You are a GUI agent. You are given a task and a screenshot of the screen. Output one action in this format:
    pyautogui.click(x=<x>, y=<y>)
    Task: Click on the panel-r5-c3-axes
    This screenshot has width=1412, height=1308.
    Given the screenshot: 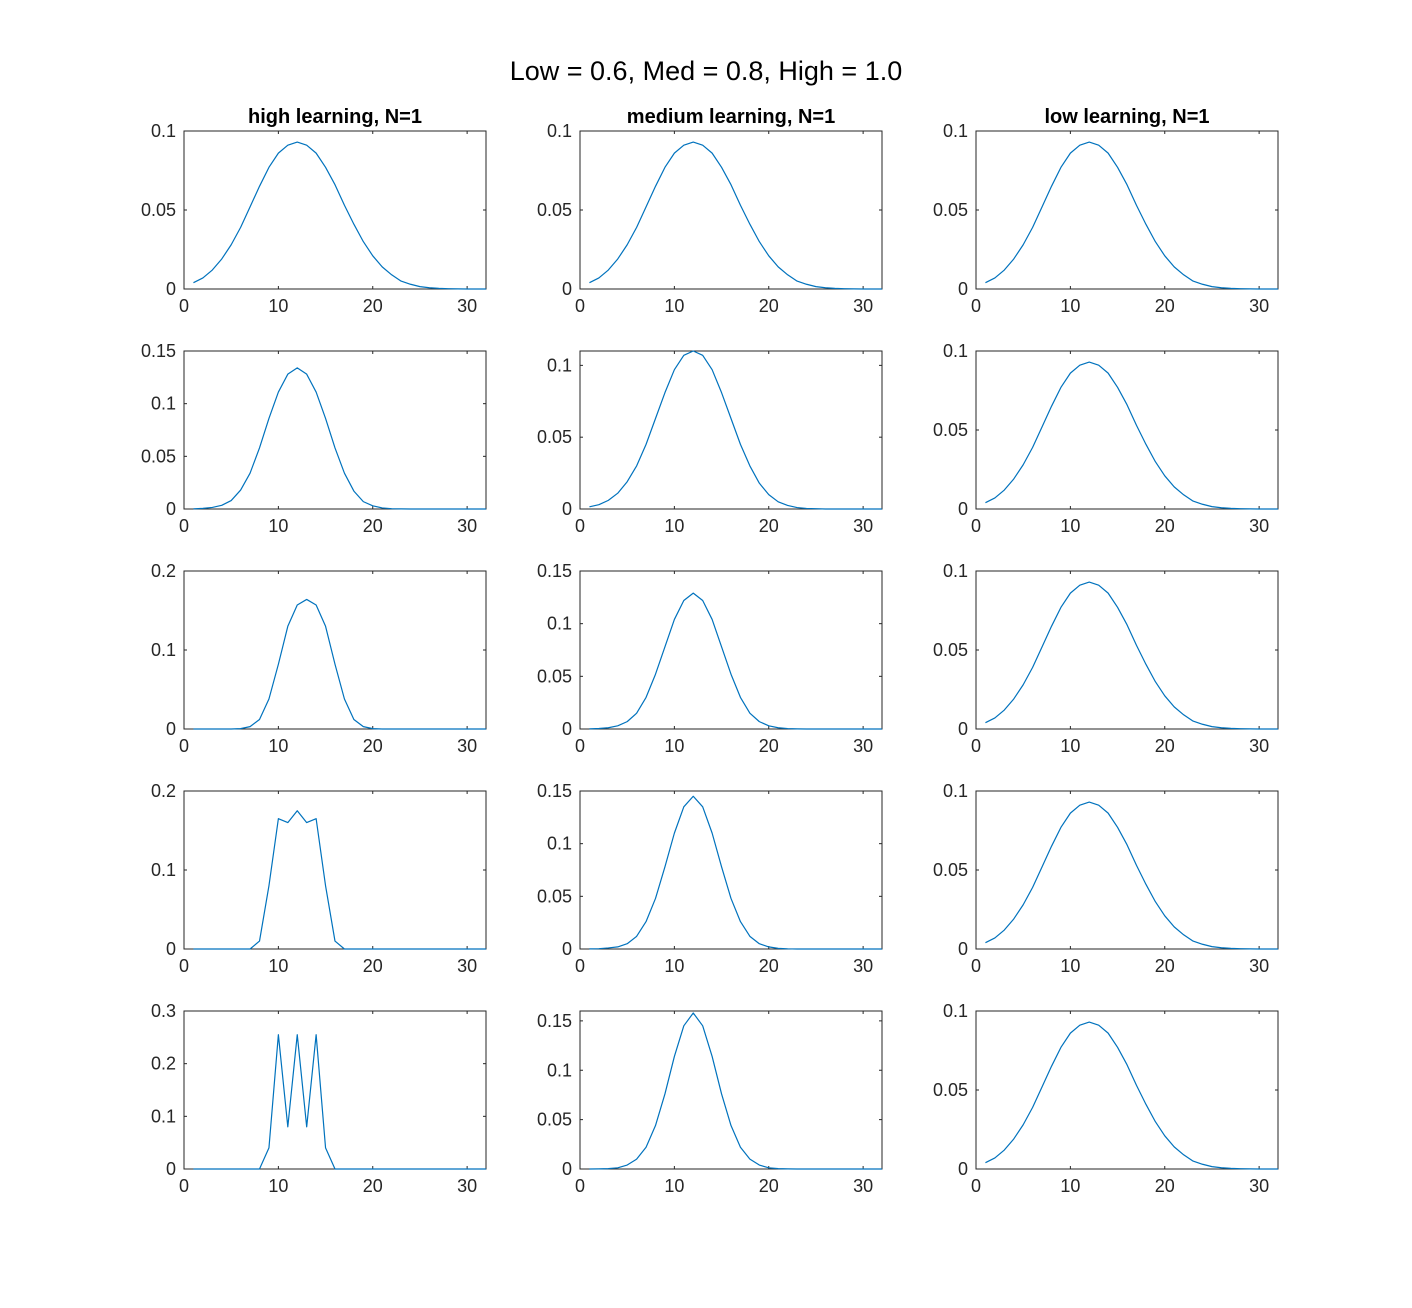 What is the action you would take?
    pyautogui.click(x=1127, y=1090)
    